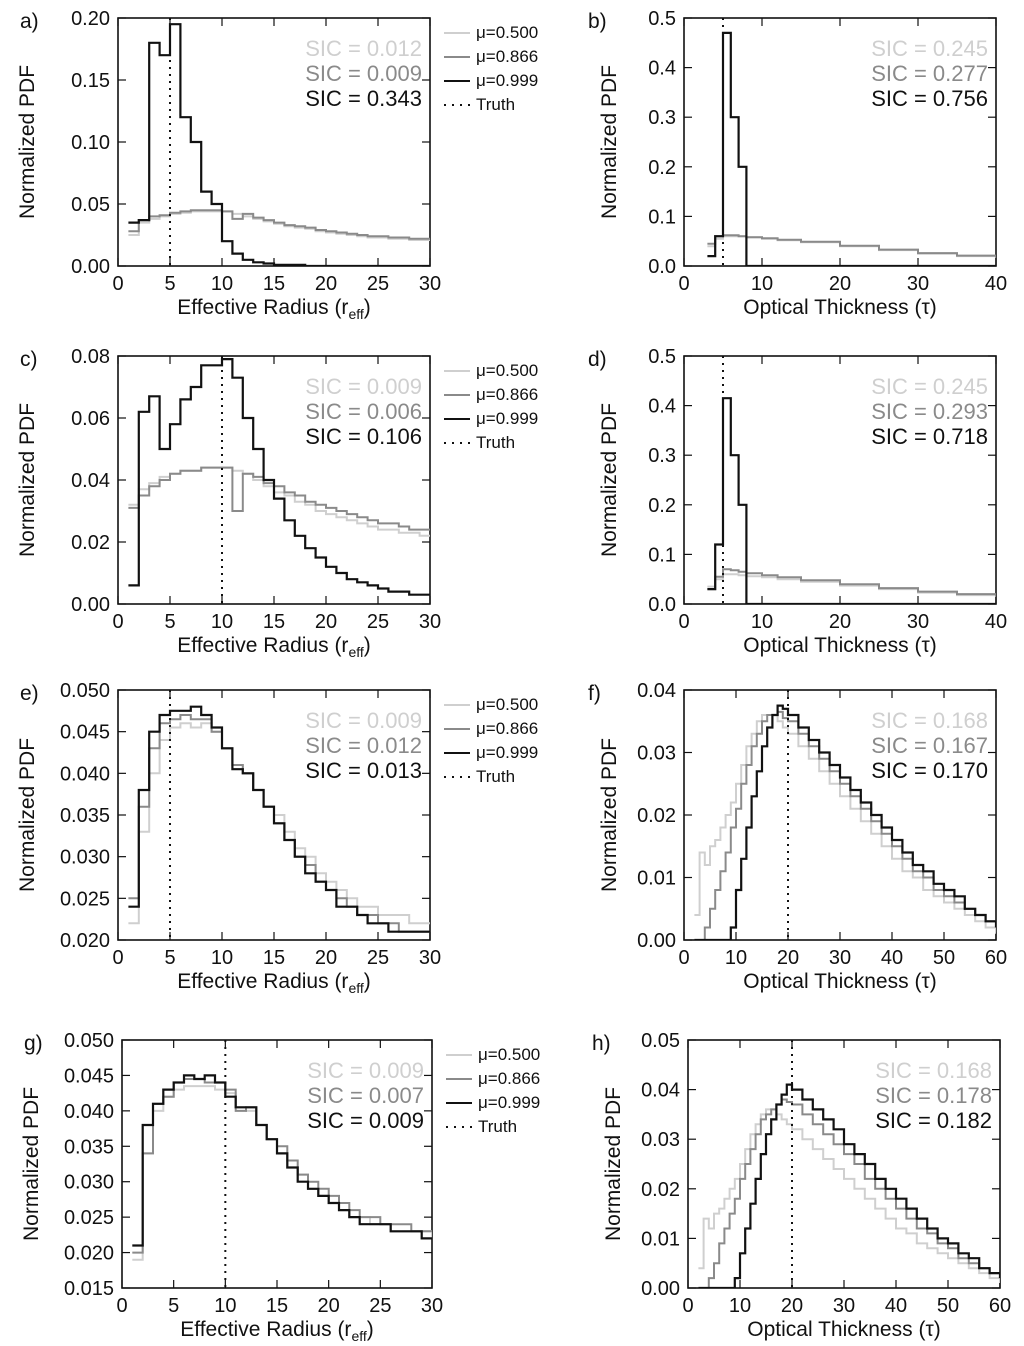 The width and height of the screenshot is (1024, 1346). I want to click on y-tick-label: 0.0, so click(662, 605).